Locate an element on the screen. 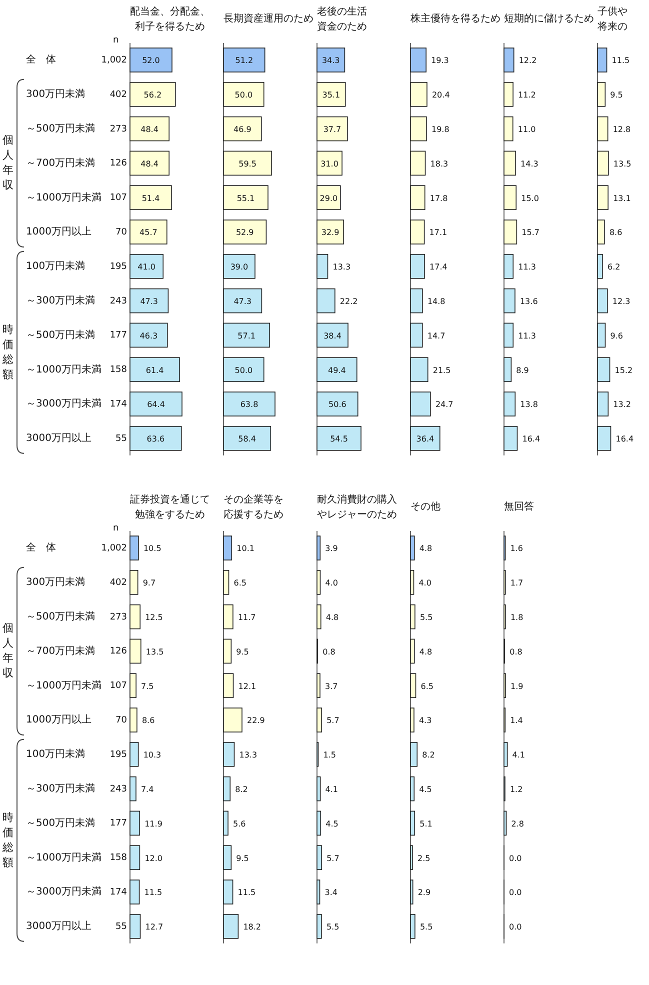 Image resolution: width=649 pixels, height=985 pixels. text: 耐久消費財の購入やレジャーのため is located at coordinates (357, 507).